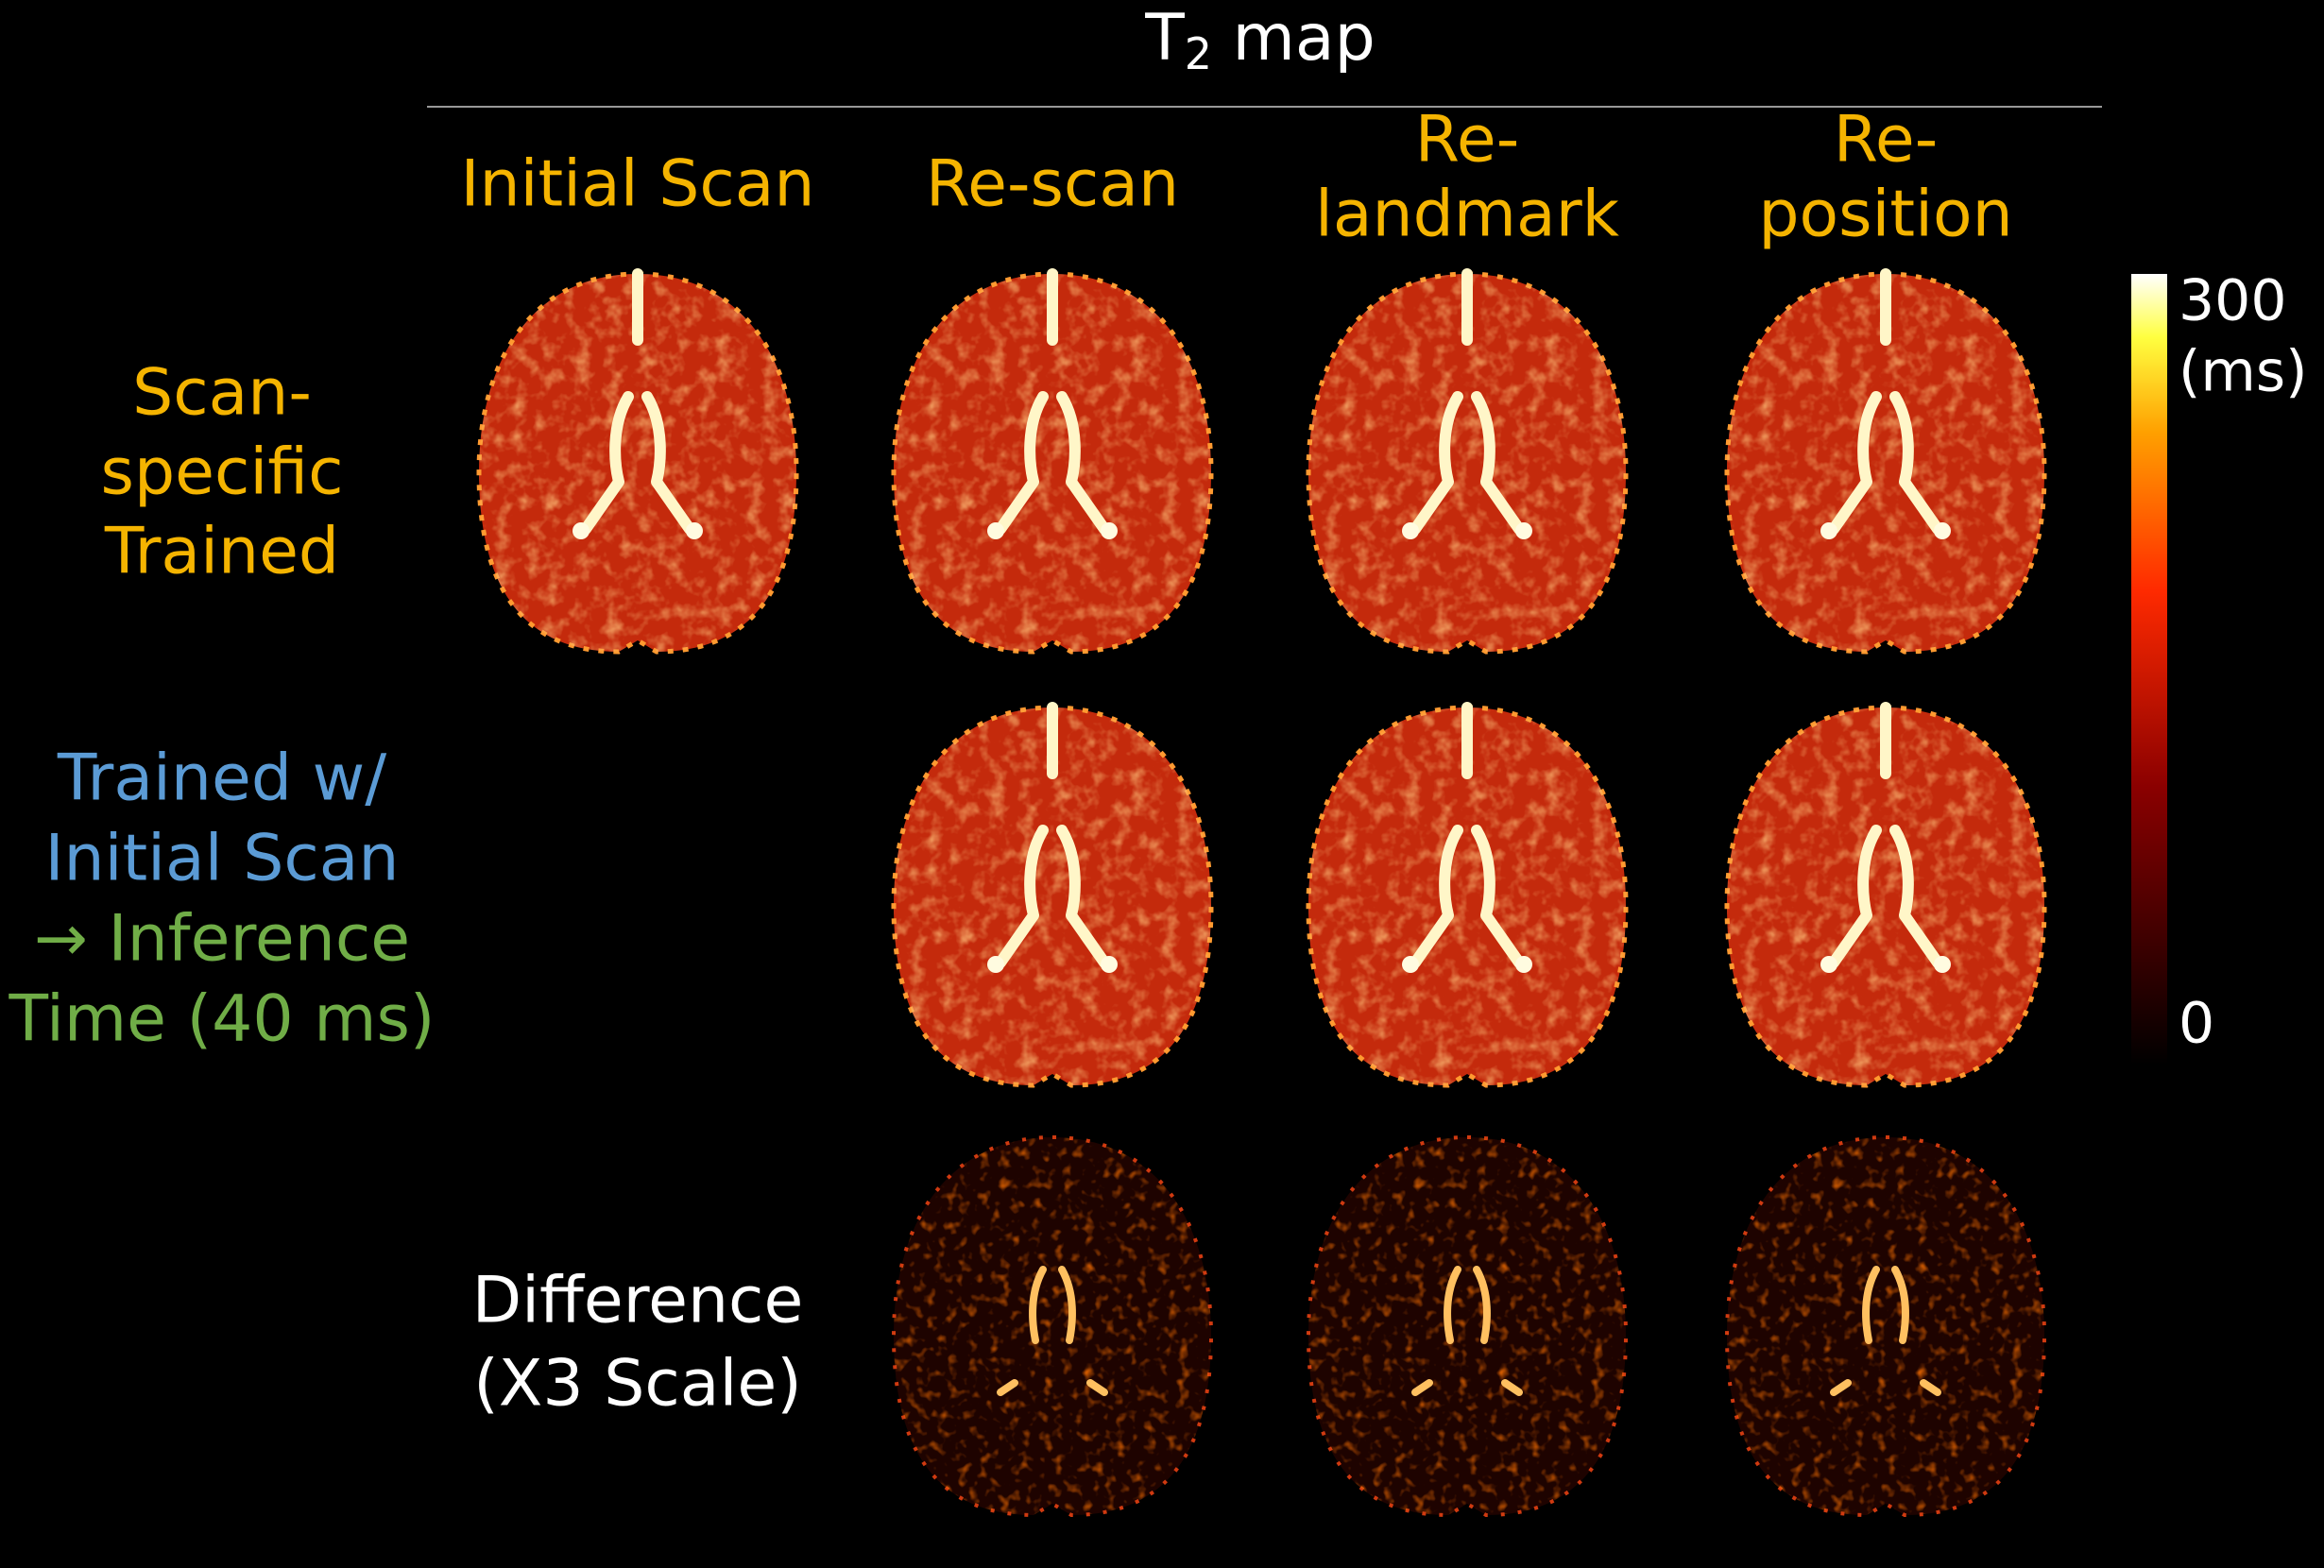 The image size is (2324, 1568). Describe the element at coordinates (221, 778) in the screenshot. I see `row-label: Trained w/` at that location.